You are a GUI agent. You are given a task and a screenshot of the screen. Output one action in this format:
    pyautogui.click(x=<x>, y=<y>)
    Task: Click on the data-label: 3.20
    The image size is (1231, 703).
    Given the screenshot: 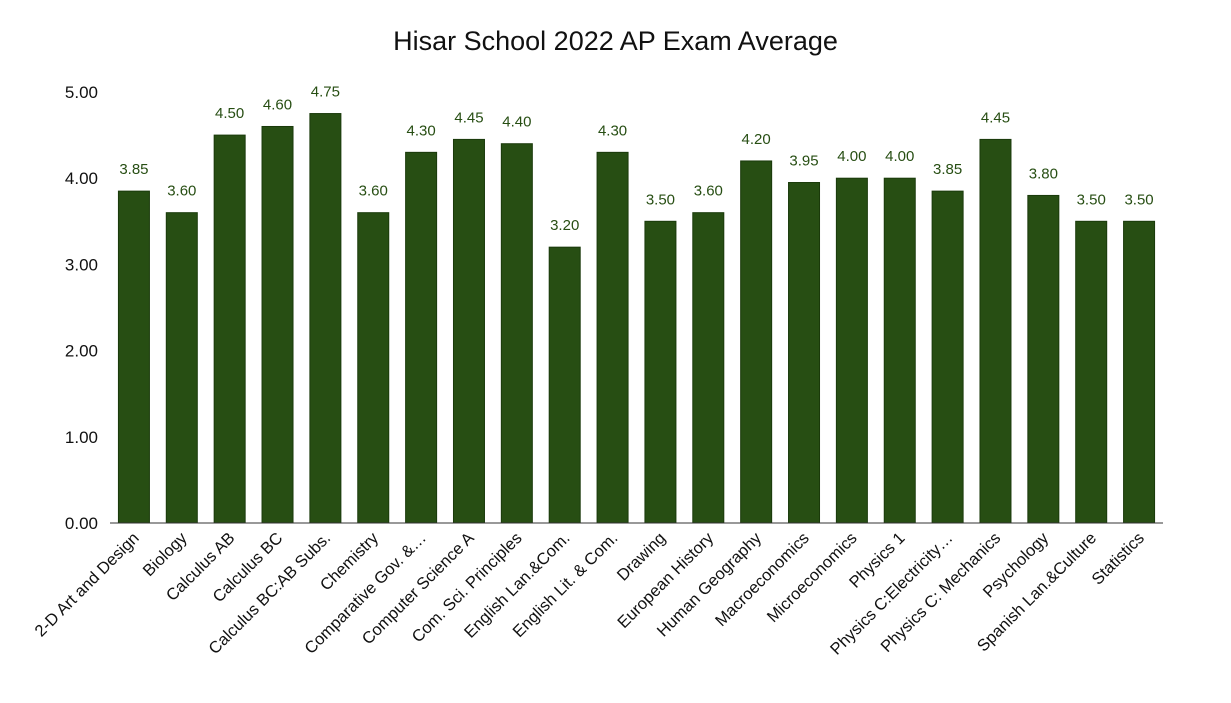 What is the action you would take?
    pyautogui.click(x=564, y=225)
    